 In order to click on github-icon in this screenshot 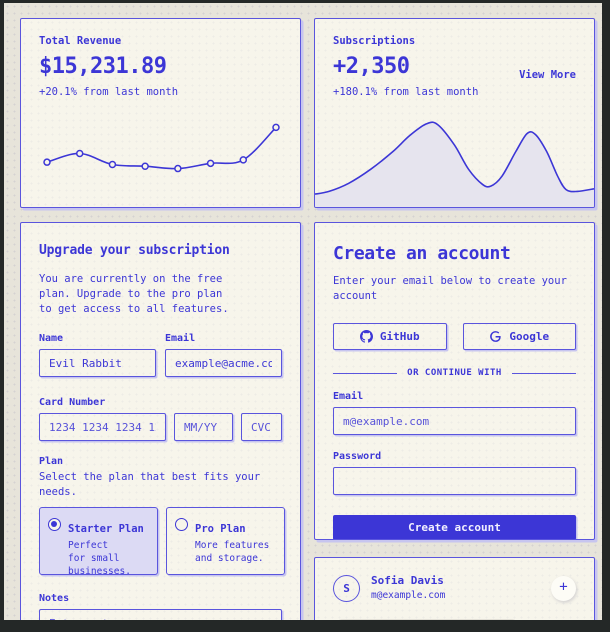, I will do `click(366, 336)`.